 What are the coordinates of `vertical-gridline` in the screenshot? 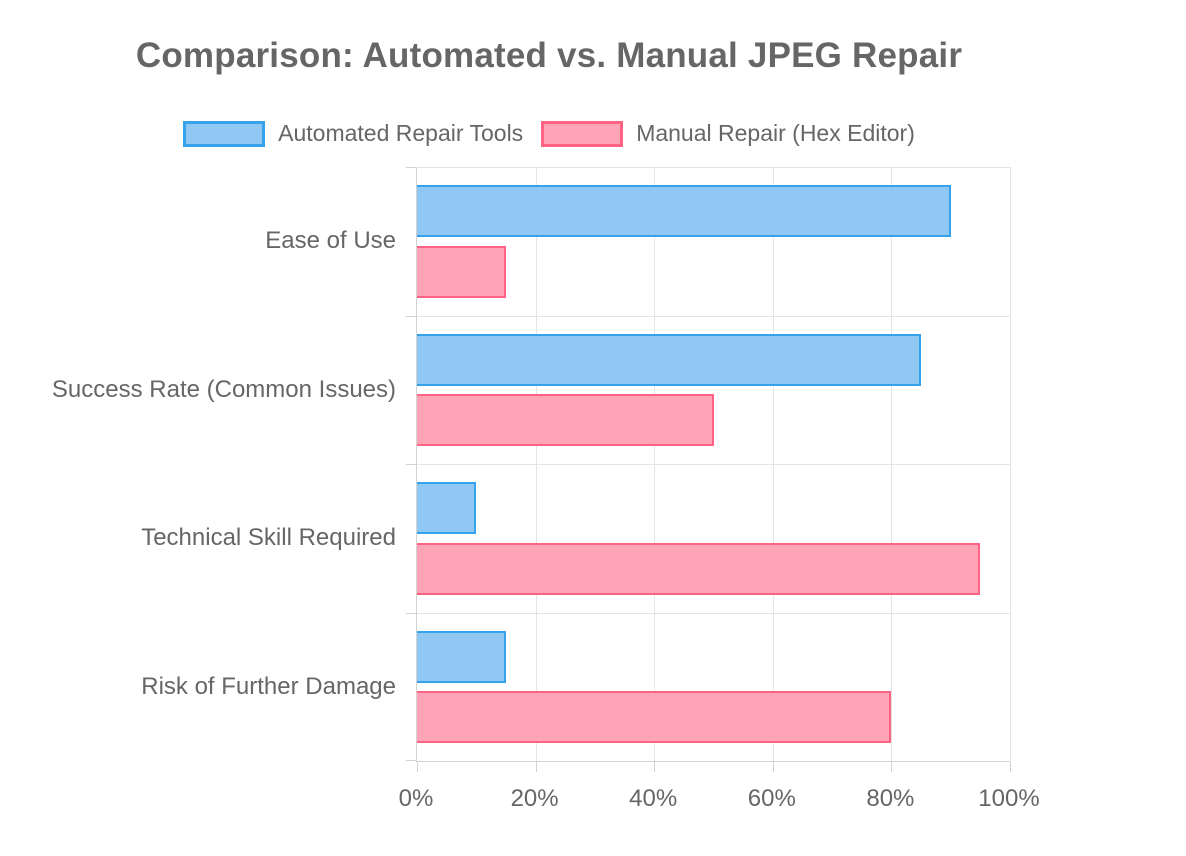 It's located at (1010, 464).